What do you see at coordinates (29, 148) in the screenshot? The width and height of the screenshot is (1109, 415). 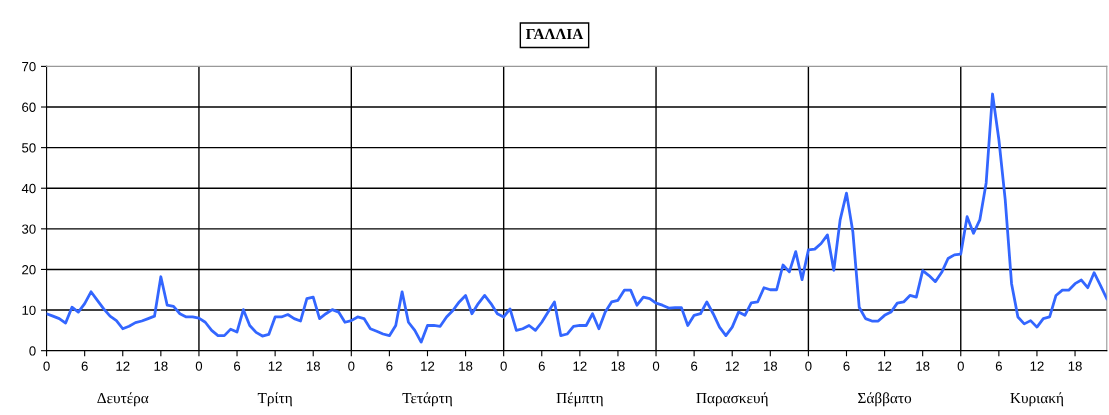 I see `y-tick-label: 50` at bounding box center [29, 148].